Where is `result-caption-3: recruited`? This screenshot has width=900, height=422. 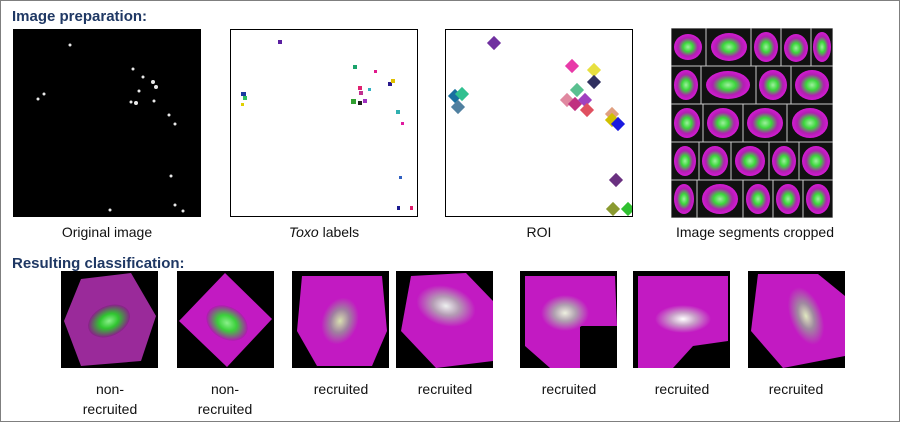
result-caption-3: recruited is located at coordinates (341, 389).